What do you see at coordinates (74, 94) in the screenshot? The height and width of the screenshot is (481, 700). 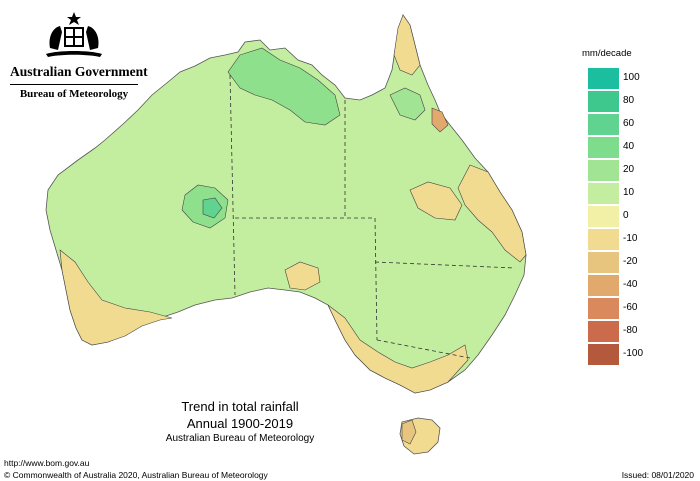 I see `agency-name: Bureau of Meteorology` at bounding box center [74, 94].